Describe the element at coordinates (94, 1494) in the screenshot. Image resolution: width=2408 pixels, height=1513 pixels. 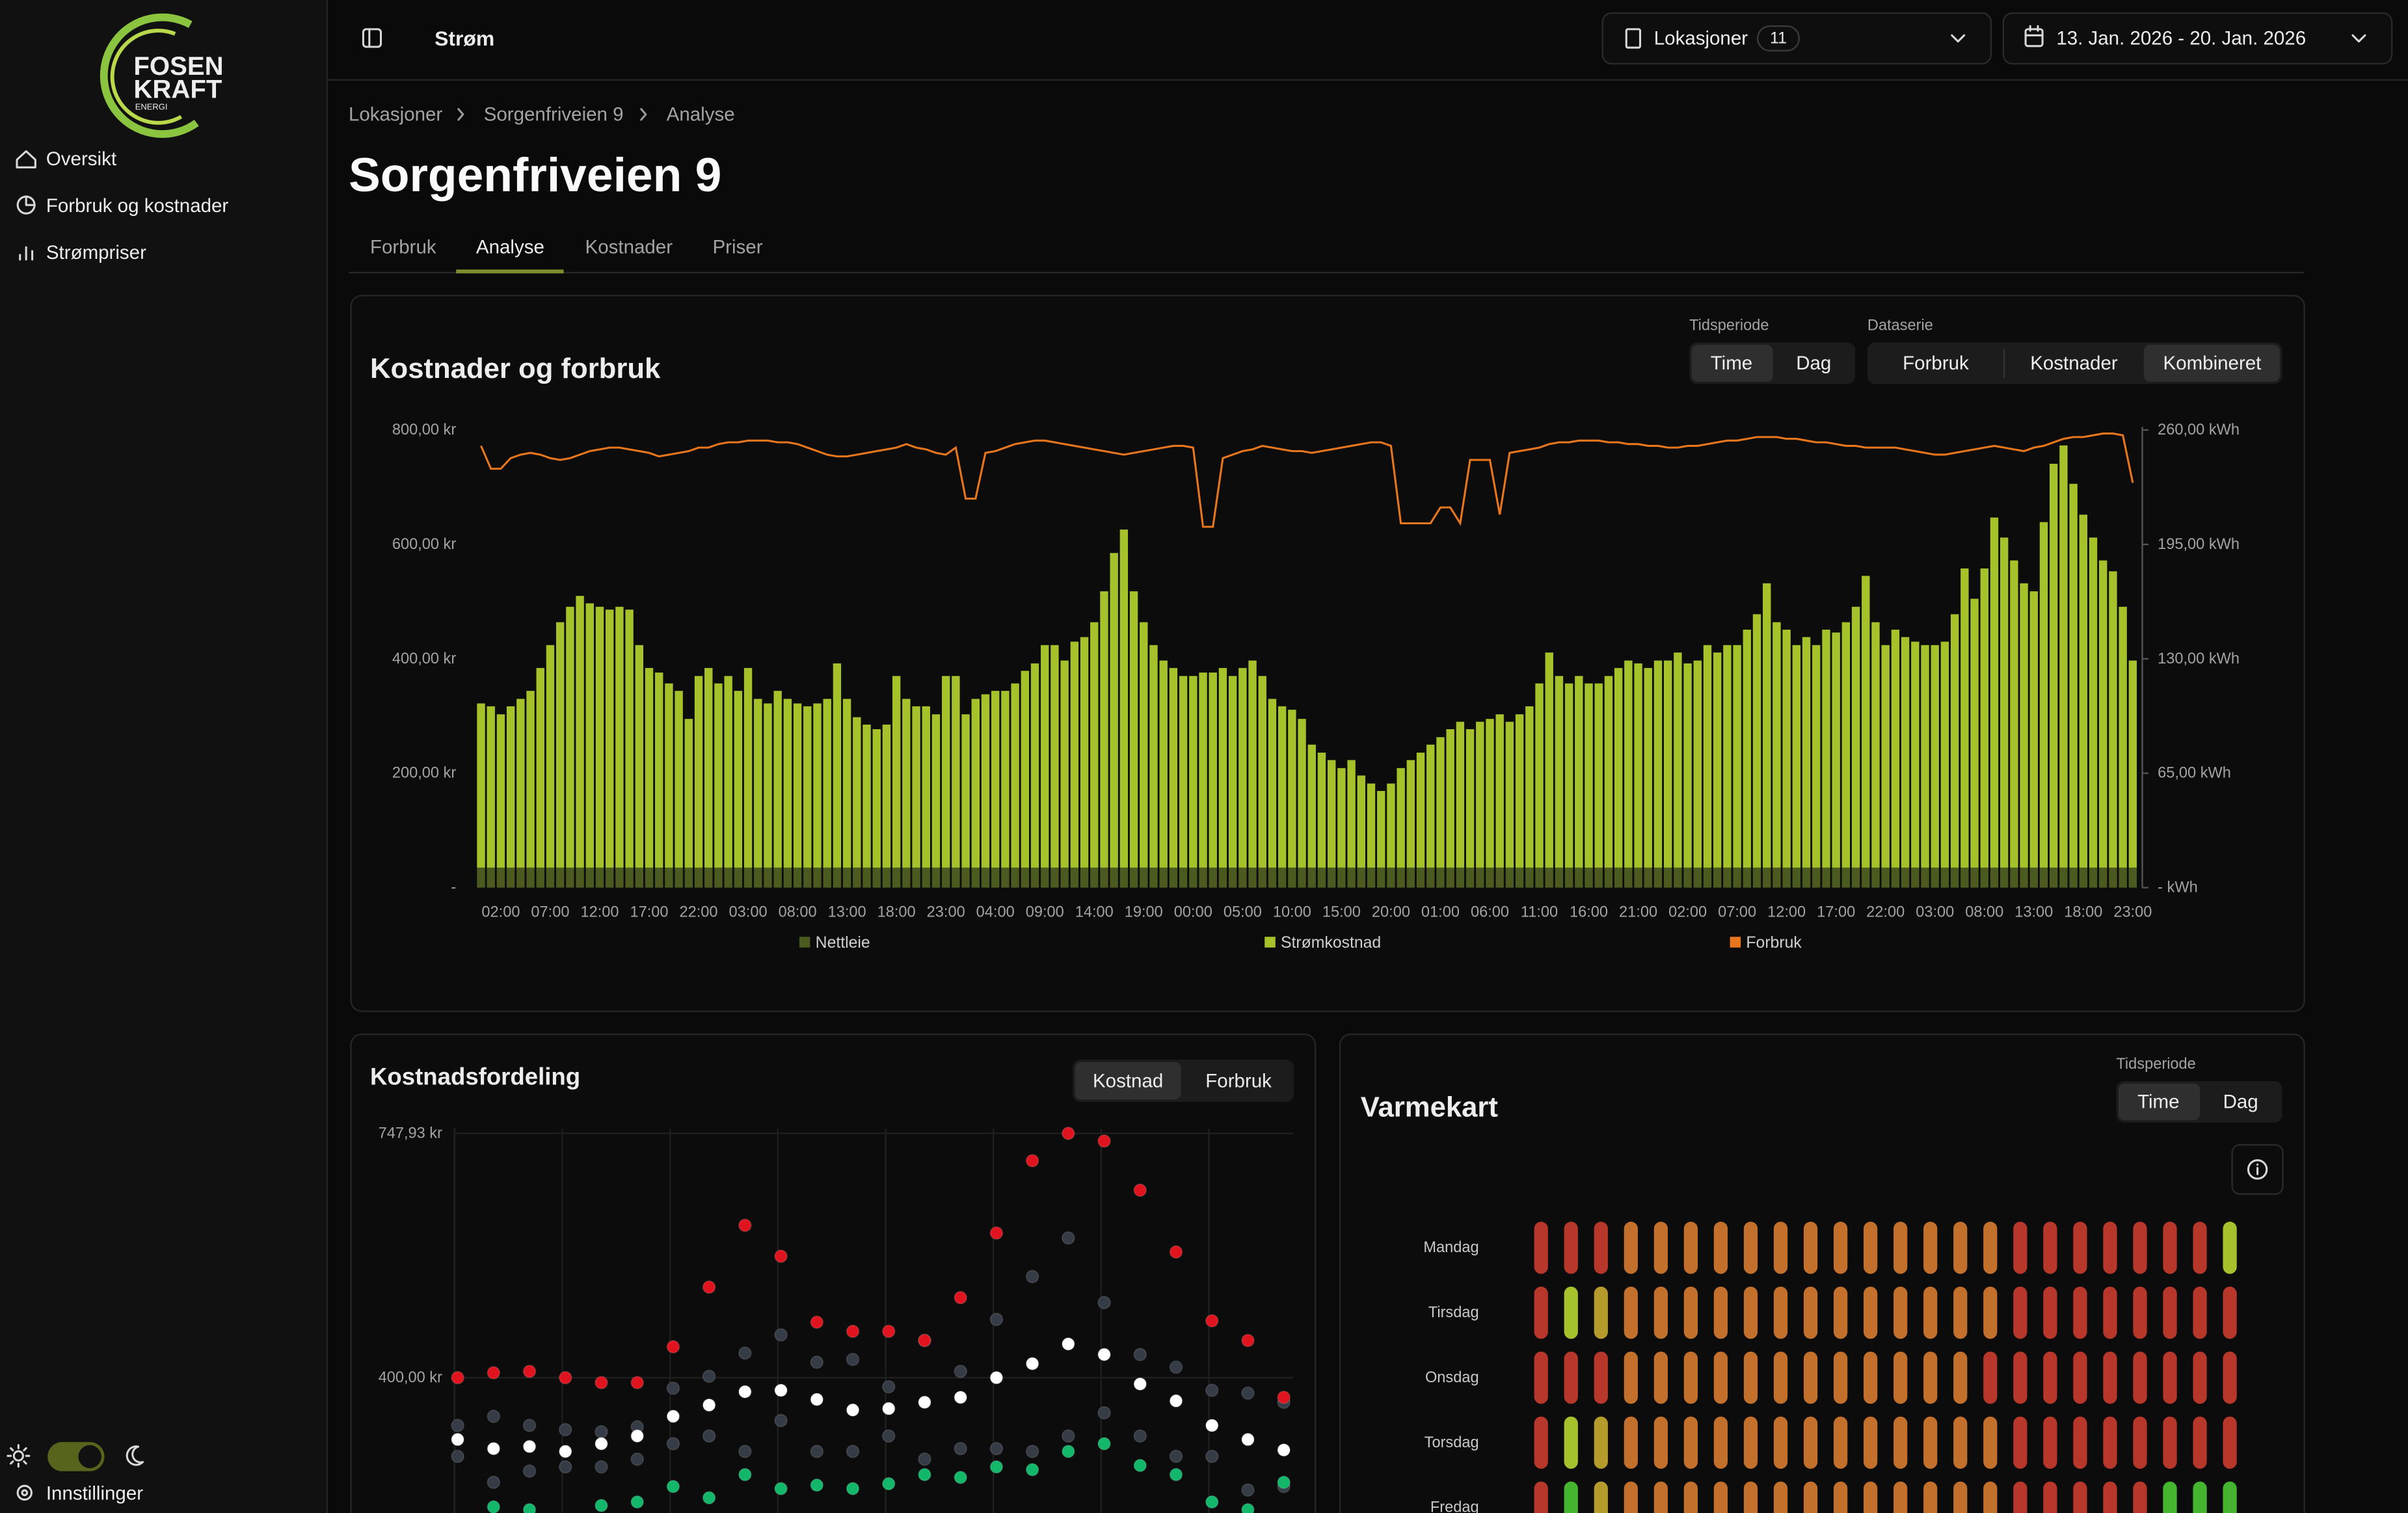
I see `settings-link: Innstillinger` at that location.